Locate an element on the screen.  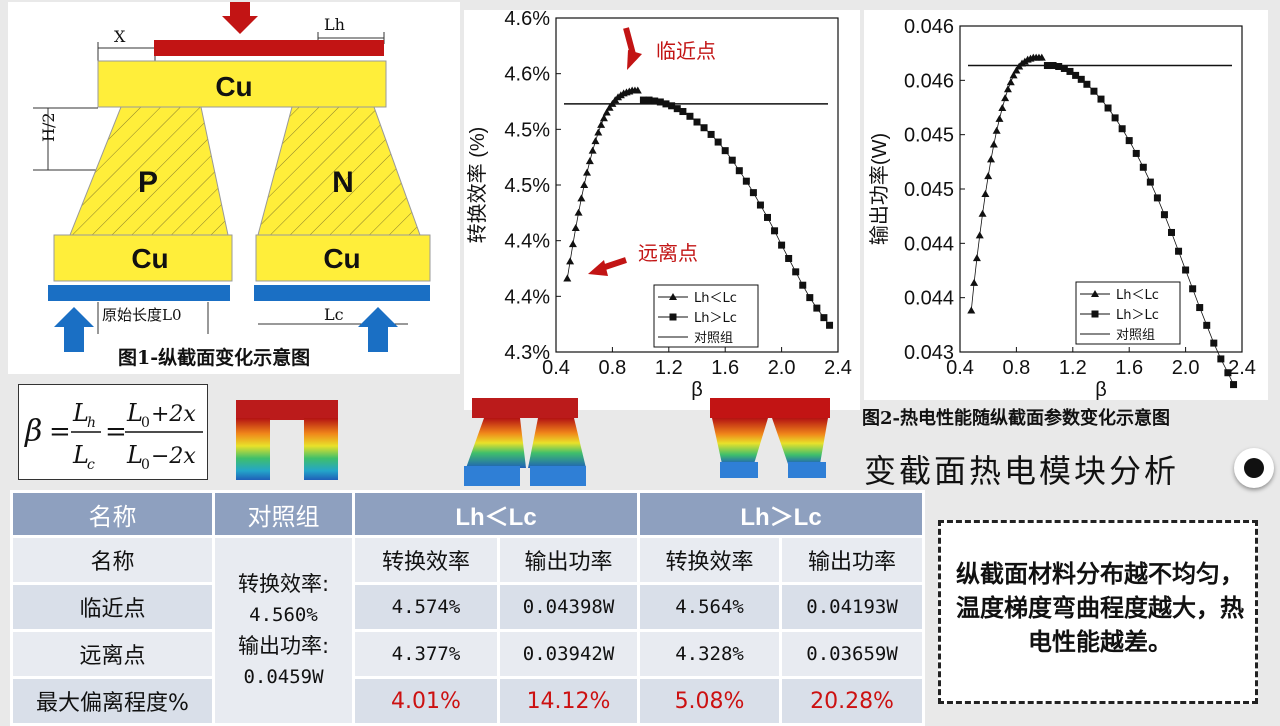
thermal-sim-wide is located at coordinates (770, 438).